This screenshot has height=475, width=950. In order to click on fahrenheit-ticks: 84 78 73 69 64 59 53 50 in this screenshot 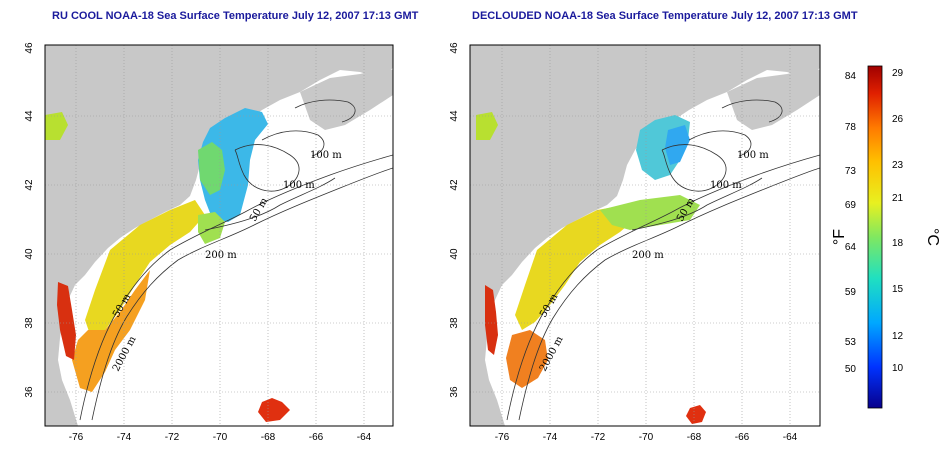, I will do `click(851, 223)`.